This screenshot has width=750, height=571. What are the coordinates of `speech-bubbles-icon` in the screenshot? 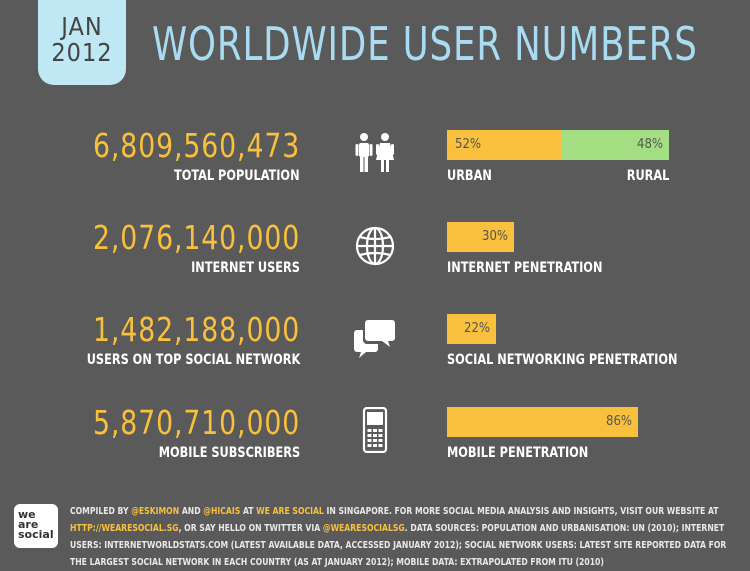 It's located at (374, 339).